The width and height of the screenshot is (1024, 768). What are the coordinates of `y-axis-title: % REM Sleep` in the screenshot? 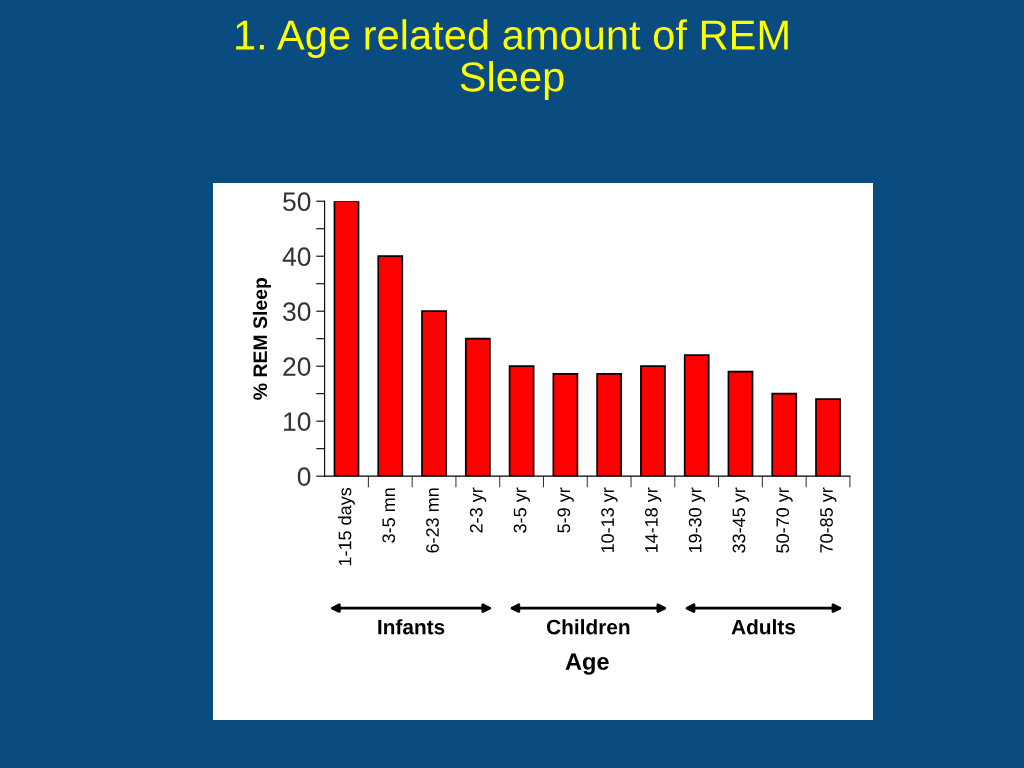 It's located at (261, 338).